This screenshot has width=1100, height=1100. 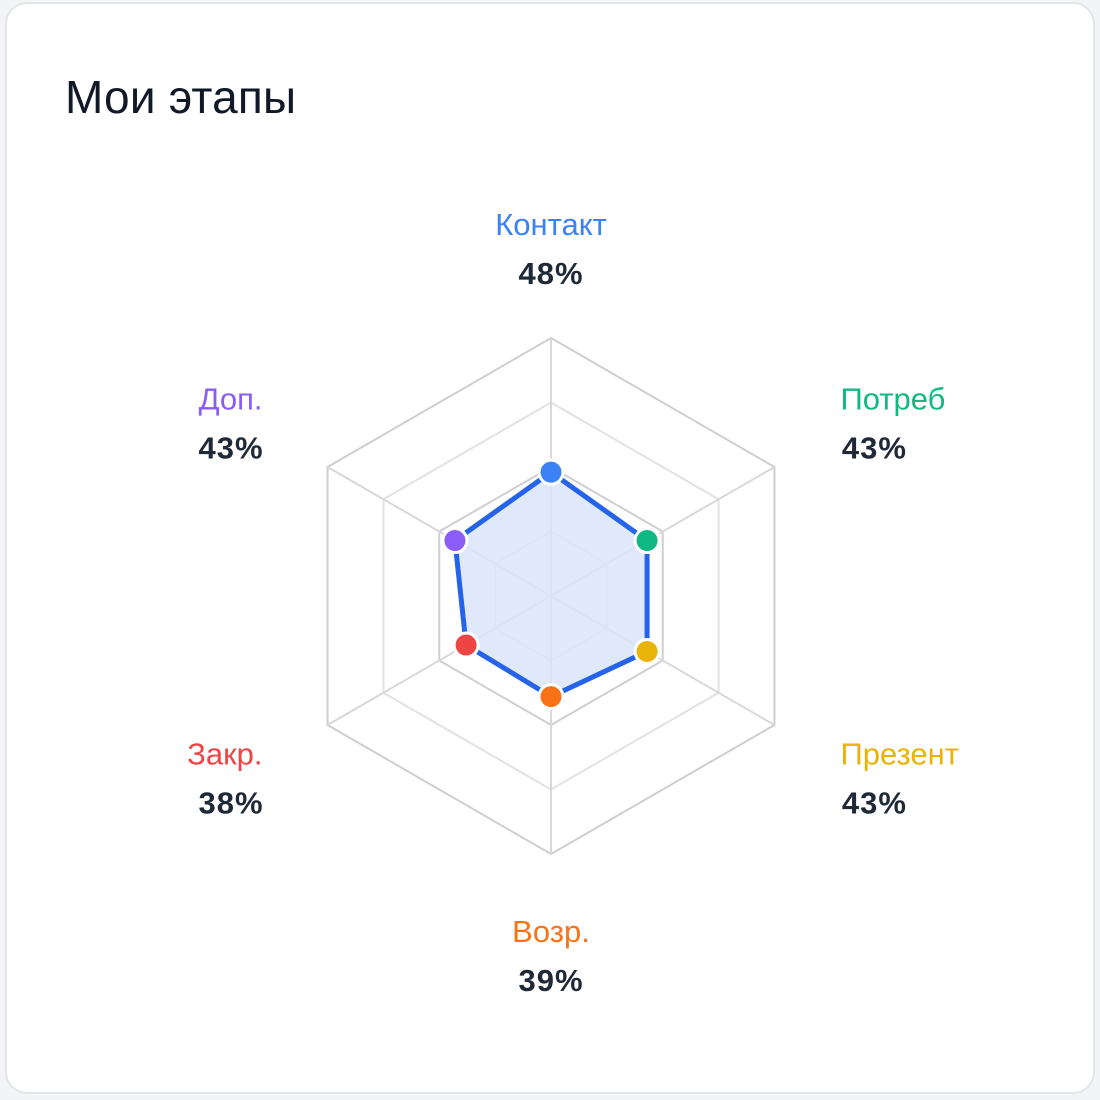 What do you see at coordinates (181, 97) in the screenshot?
I see `card-title: Мои этапы` at bounding box center [181, 97].